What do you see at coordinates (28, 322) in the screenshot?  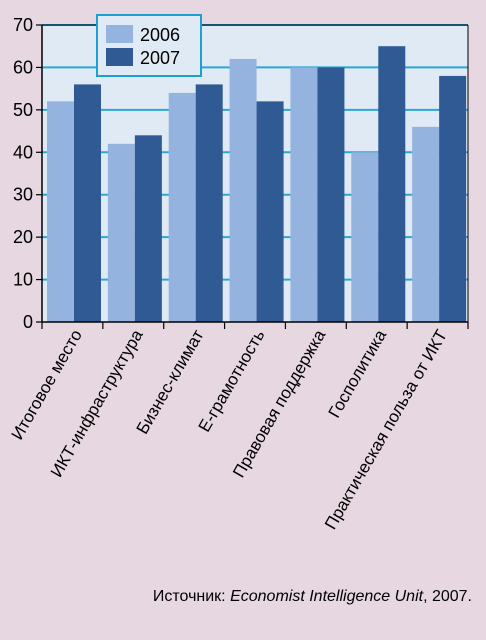 I see `y-tick-label-0: 0` at bounding box center [28, 322].